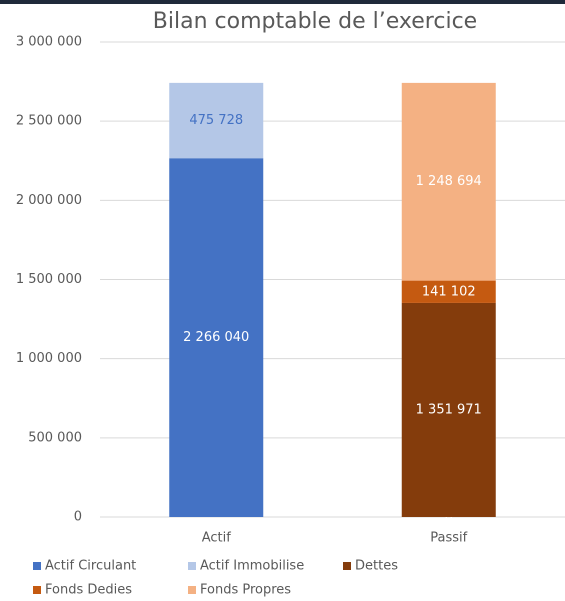 This screenshot has width=565, height=601. I want to click on data-label: 1 248 694, so click(449, 181).